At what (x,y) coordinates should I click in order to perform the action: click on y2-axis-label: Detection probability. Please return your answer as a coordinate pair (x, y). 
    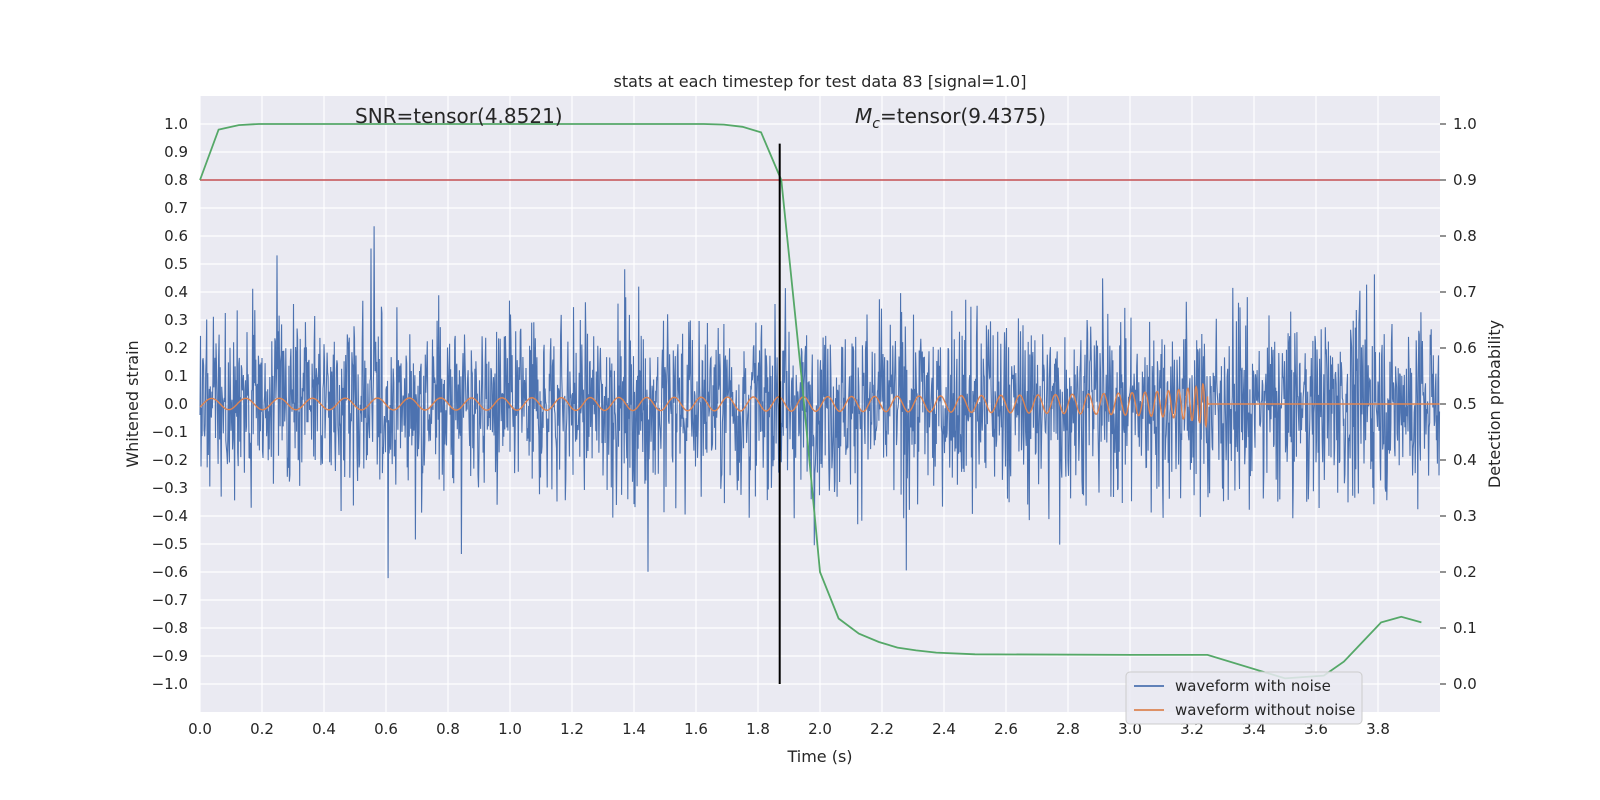
    Looking at the image, I should click on (1494, 404).